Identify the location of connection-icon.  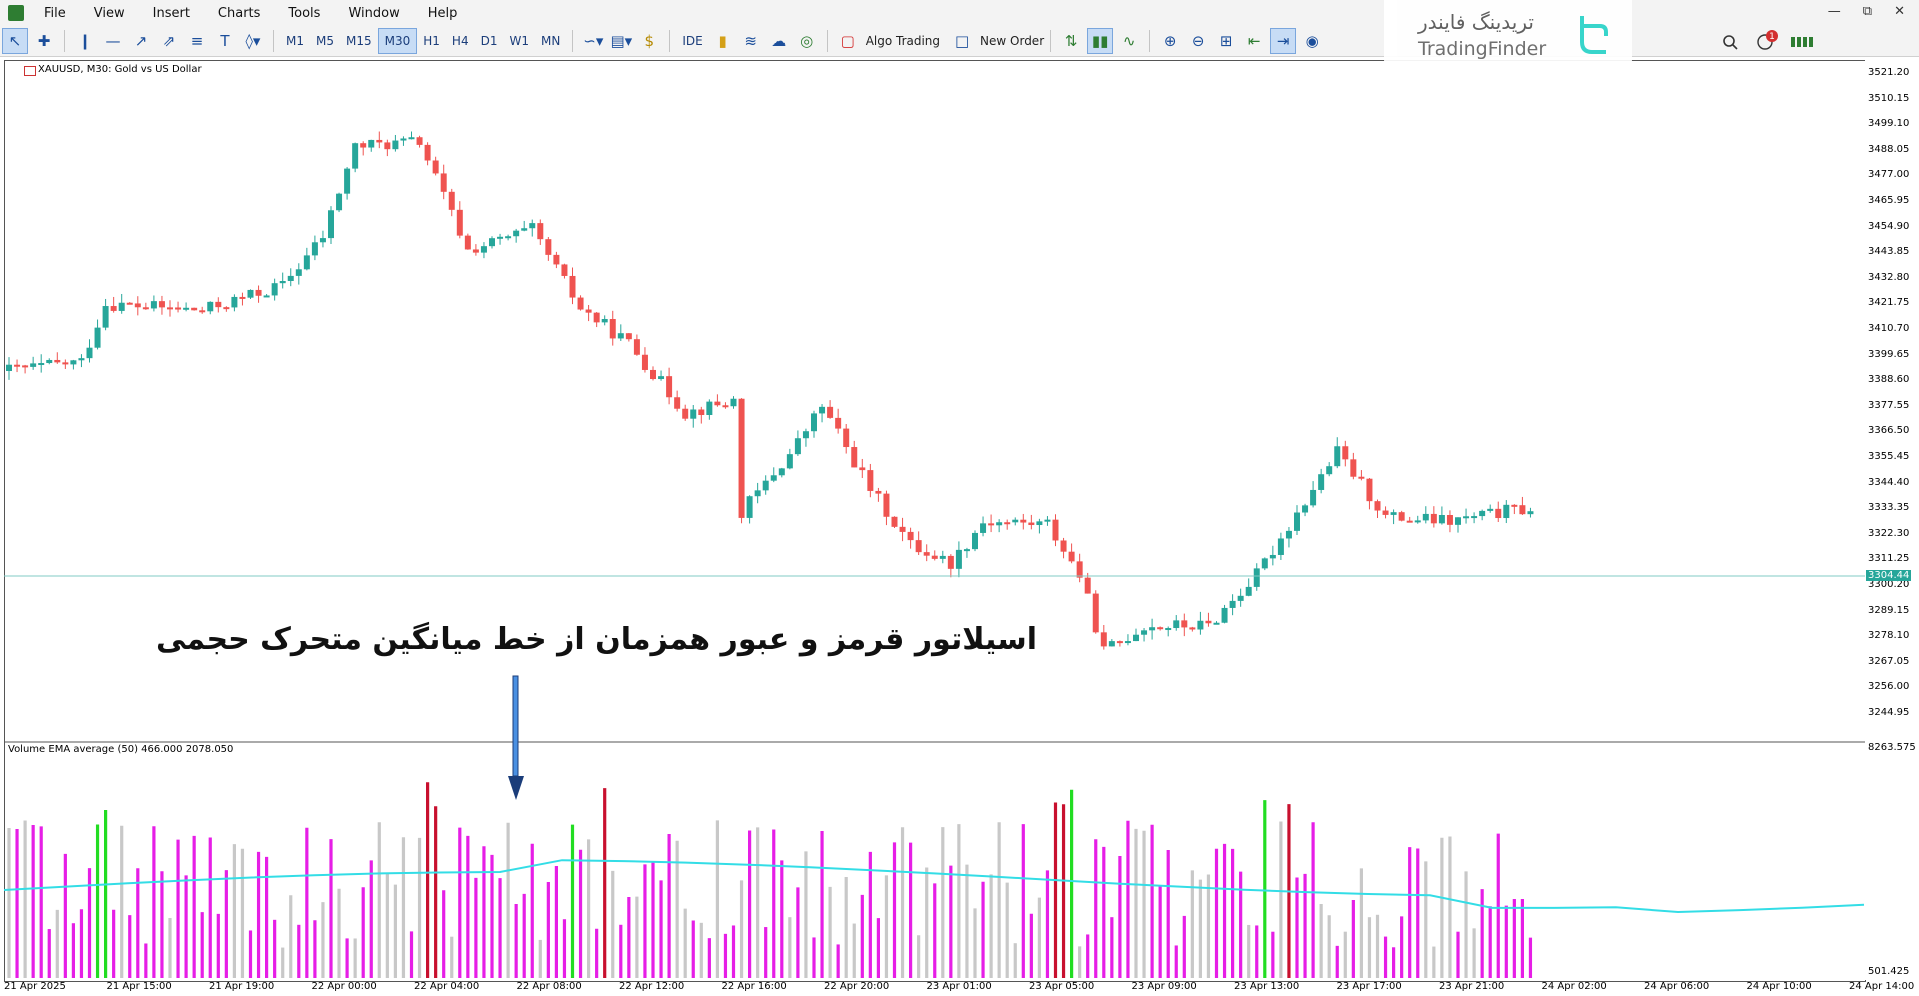
(1802, 42).